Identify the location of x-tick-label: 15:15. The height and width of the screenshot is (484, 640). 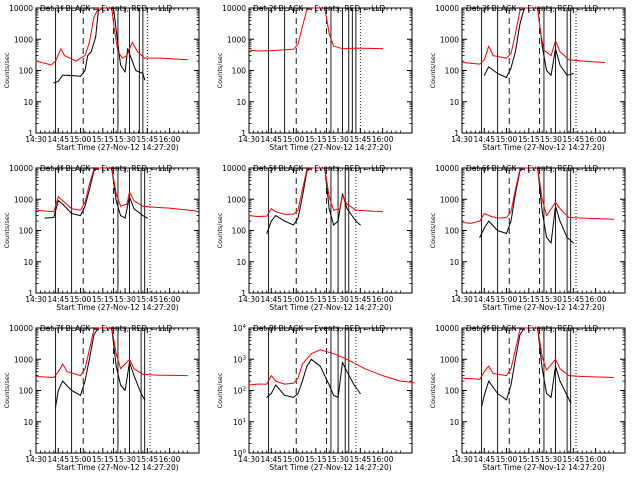
(316, 139).